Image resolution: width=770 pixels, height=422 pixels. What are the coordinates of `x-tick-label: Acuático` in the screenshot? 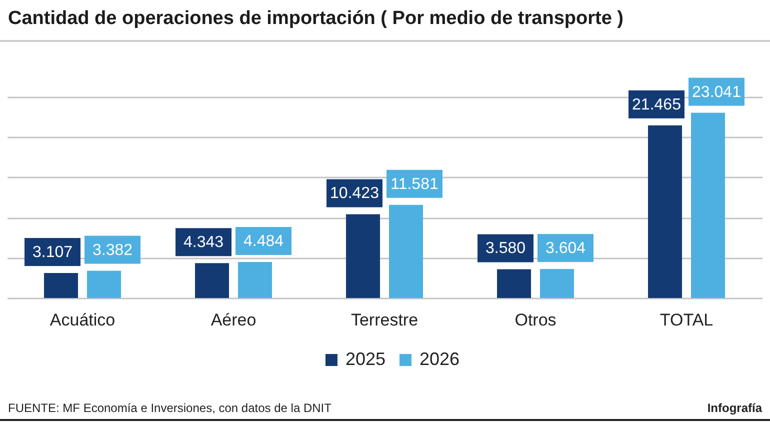 It's located at (83, 320).